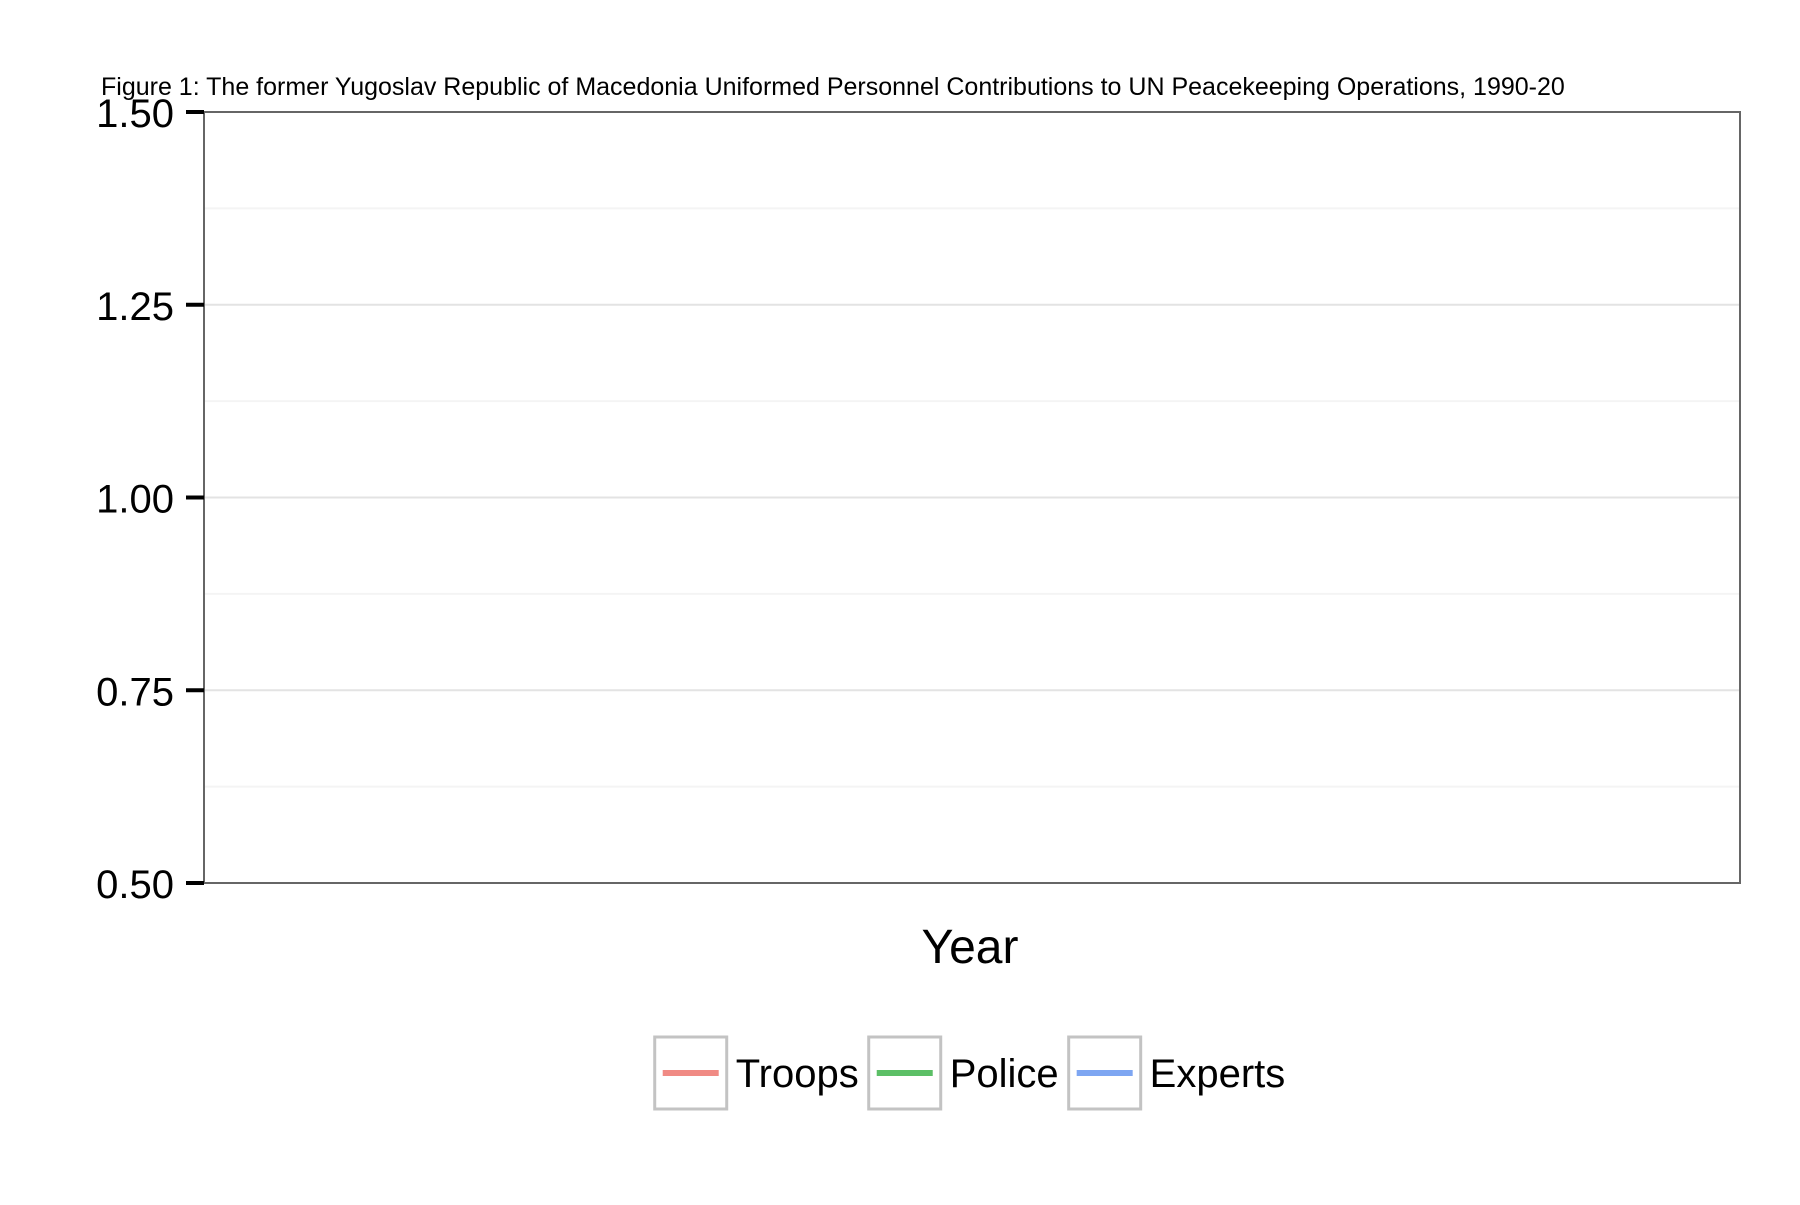 The image size is (1800, 1205). I want to click on legend-label-experts: Experts, so click(1218, 1074).